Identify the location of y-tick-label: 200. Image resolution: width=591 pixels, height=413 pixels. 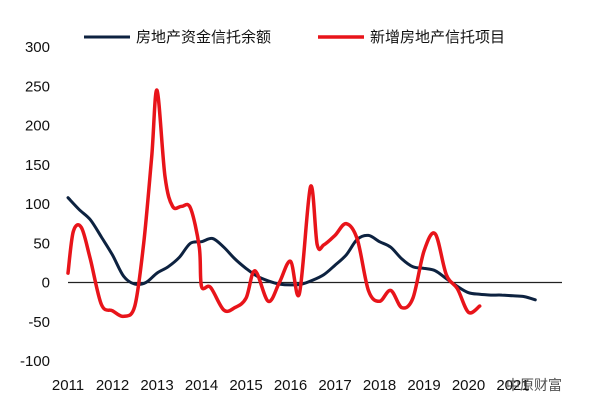
(37, 126).